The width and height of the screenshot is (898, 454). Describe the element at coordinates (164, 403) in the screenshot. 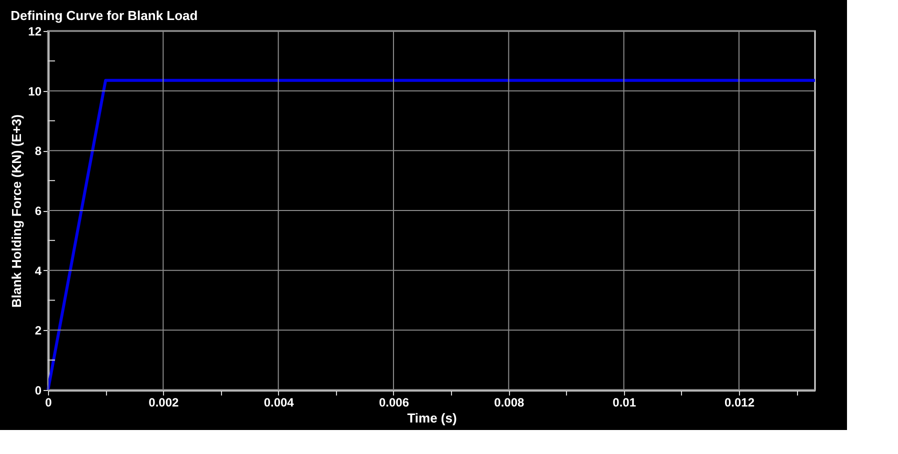

I see `x-tick-label: 0.002` at that location.